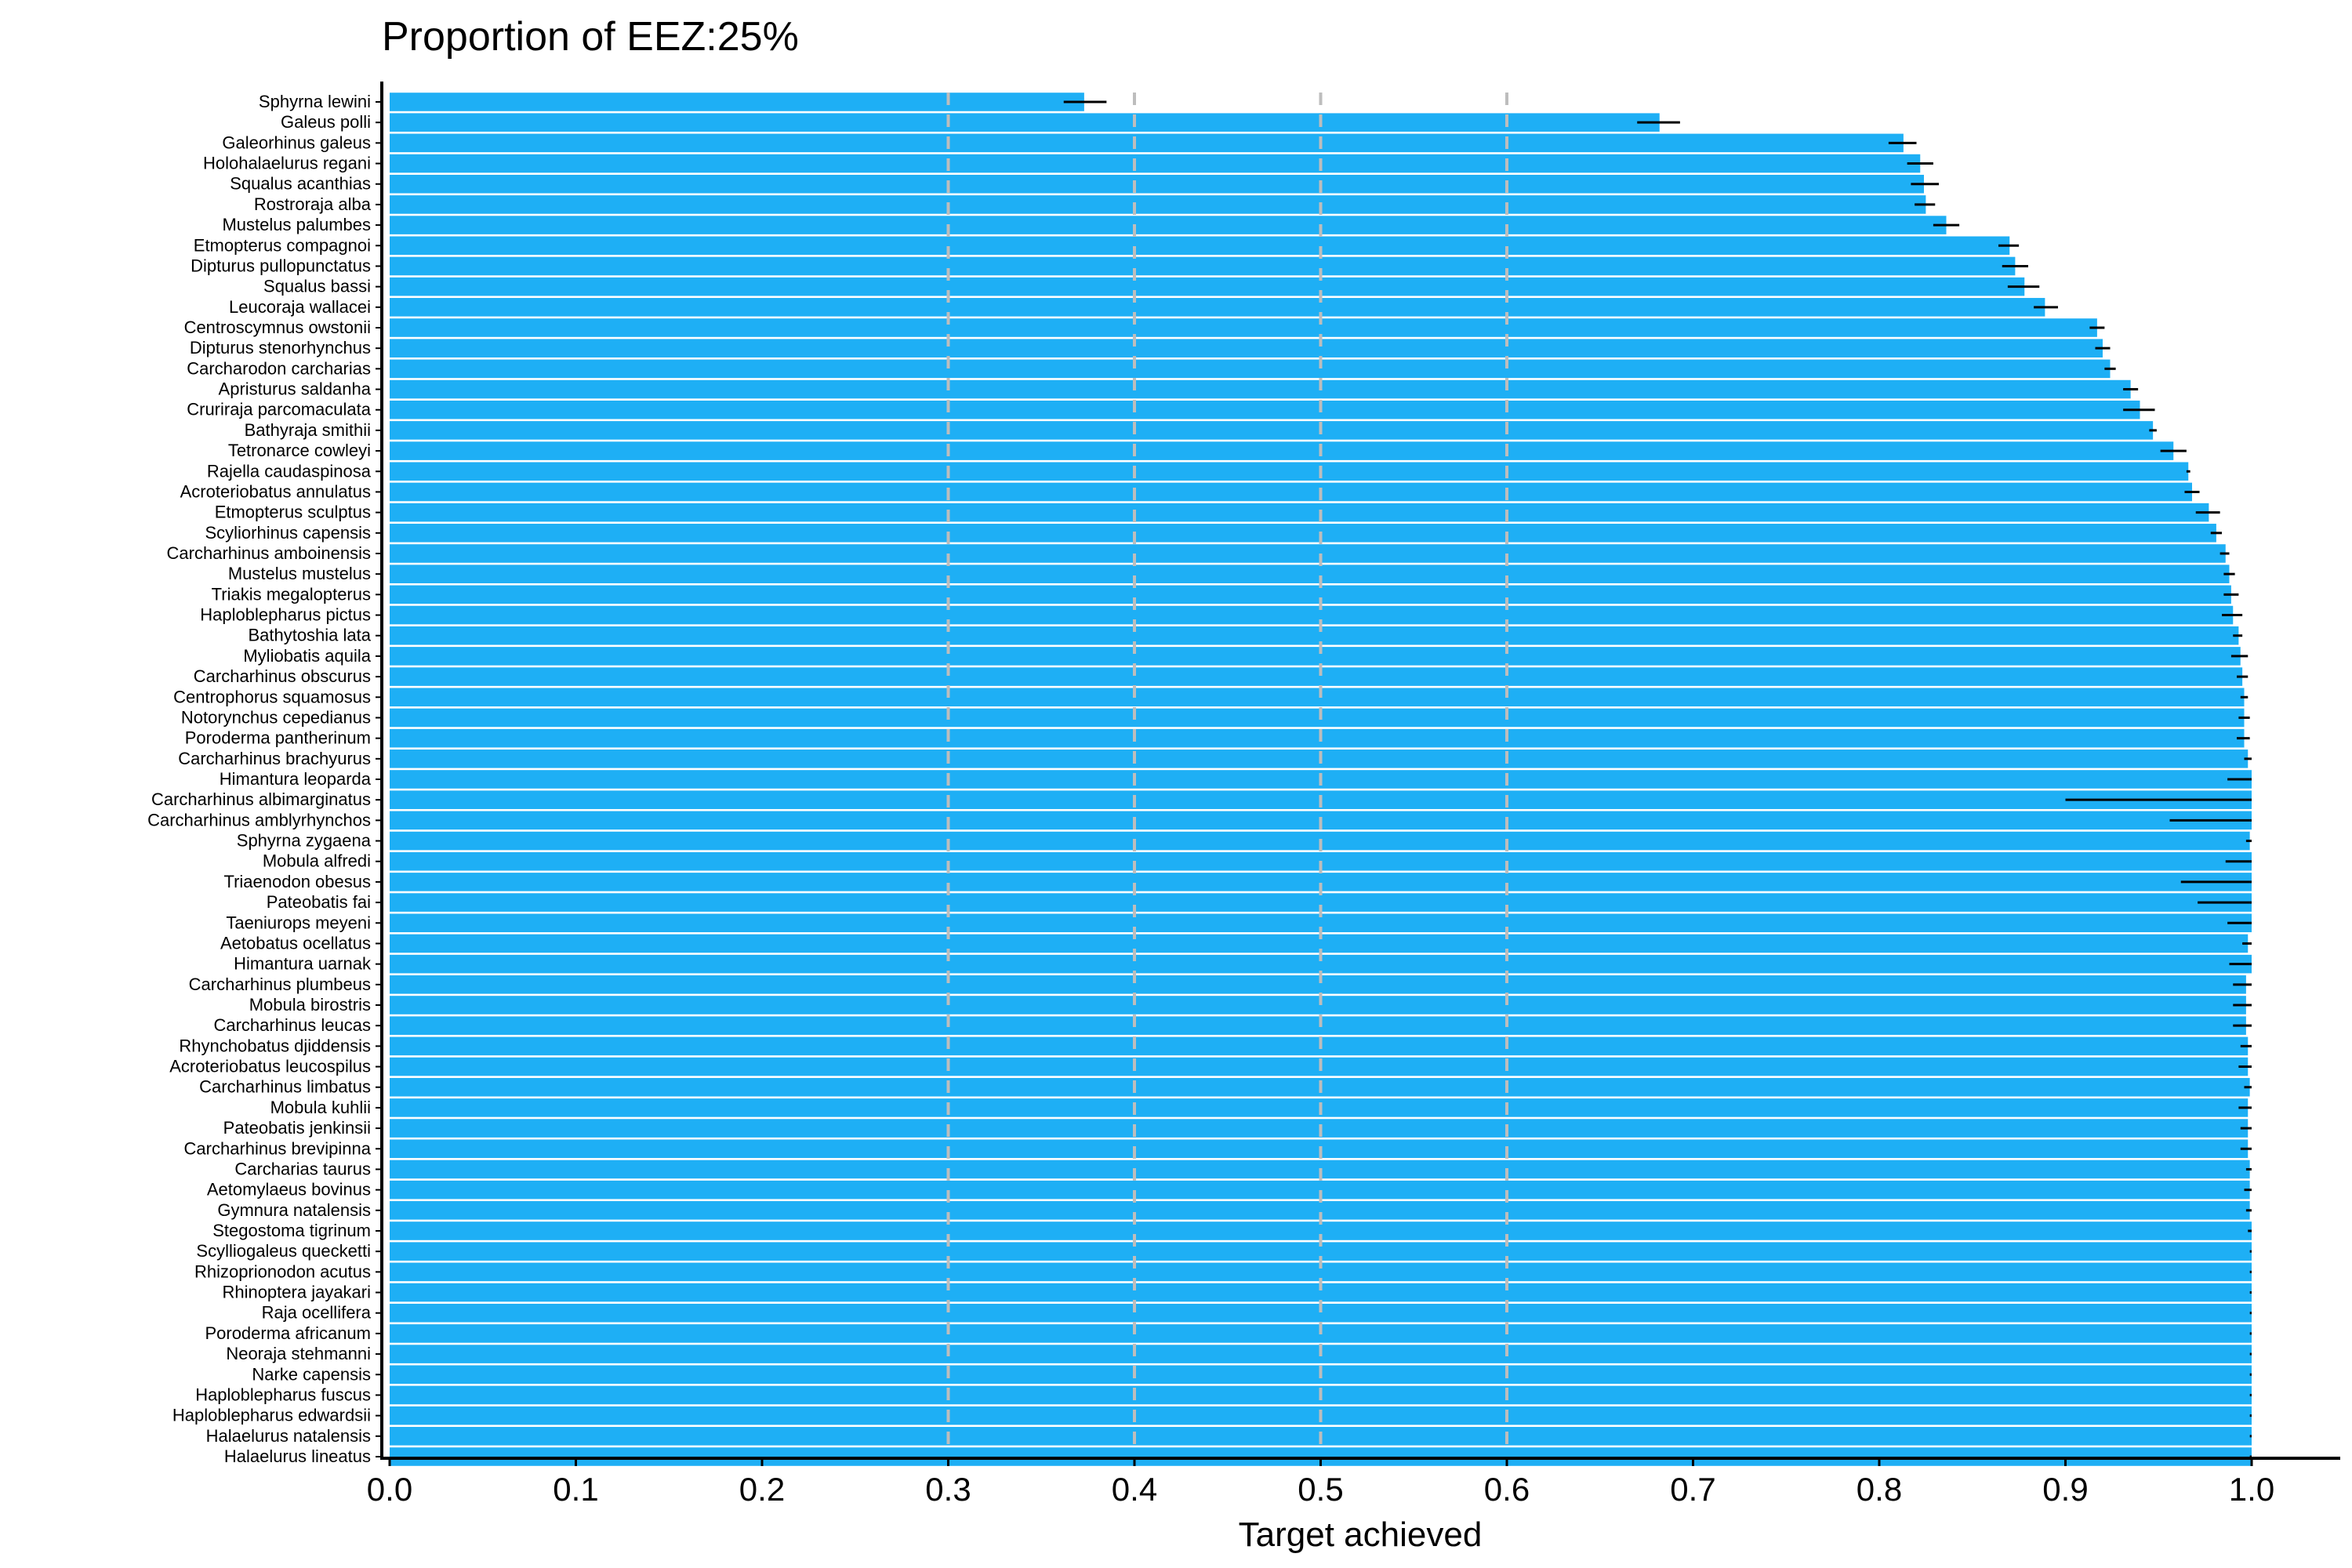 The height and width of the screenshot is (1568, 2352). What do you see at coordinates (287, 163) in the screenshot?
I see `category-label: Holohalaelurus regani` at bounding box center [287, 163].